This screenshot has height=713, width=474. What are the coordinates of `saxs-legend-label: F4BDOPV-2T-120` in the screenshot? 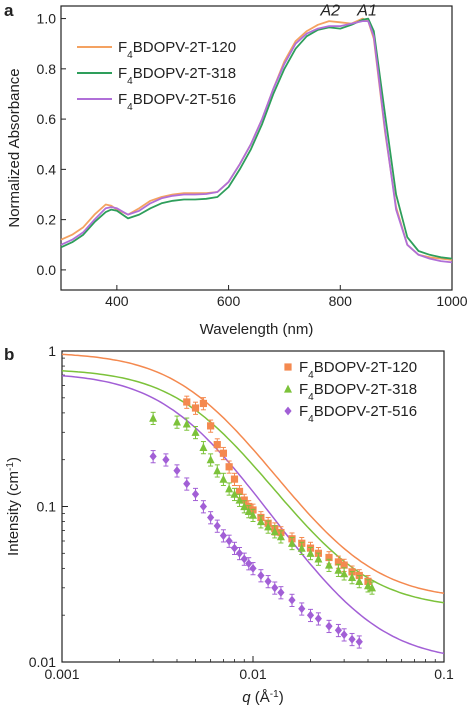 It's located at (358, 370).